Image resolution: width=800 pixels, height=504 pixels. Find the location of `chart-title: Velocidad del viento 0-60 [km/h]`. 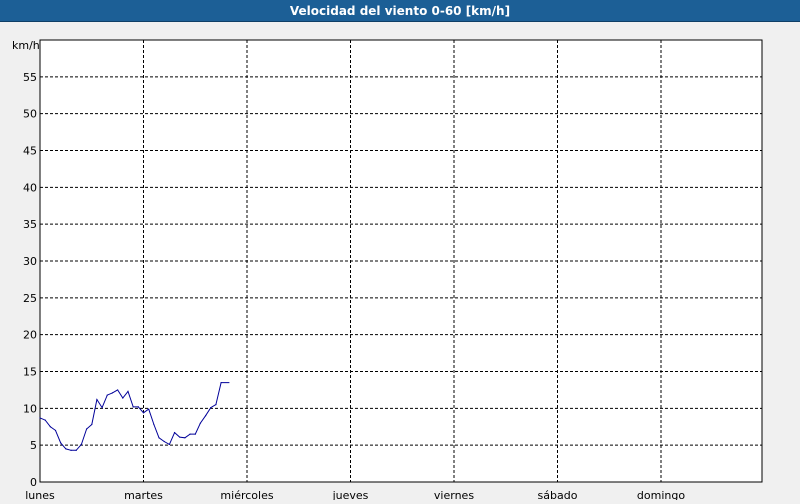

chart-title: Velocidad del viento 0-60 [km/h] is located at coordinates (400, 11).